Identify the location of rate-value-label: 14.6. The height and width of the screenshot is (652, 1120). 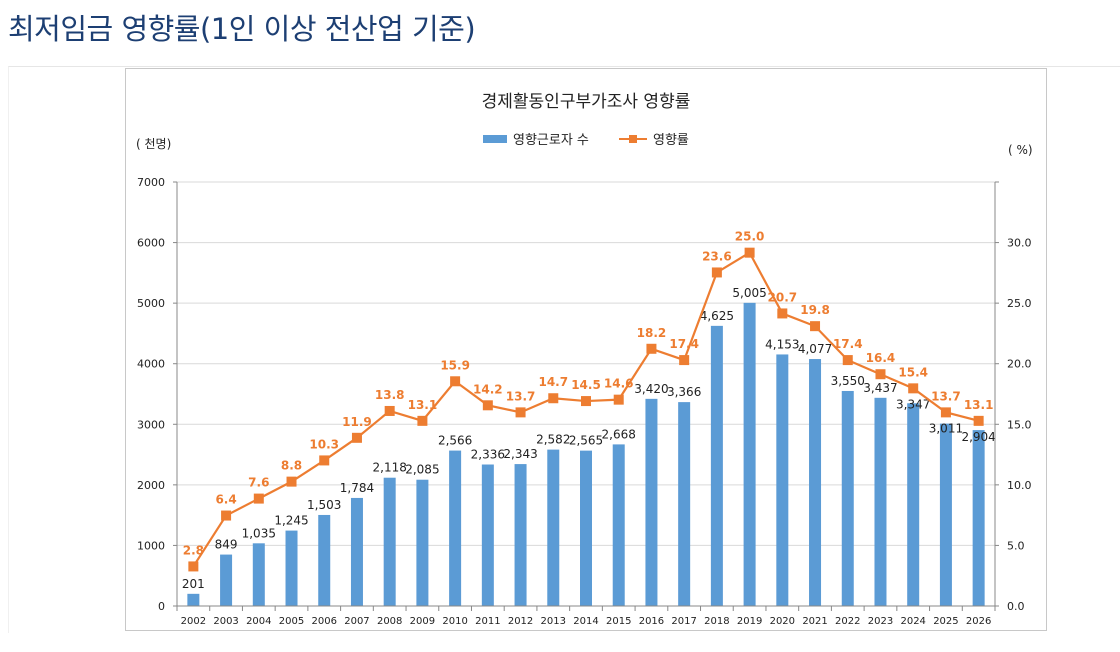
(619, 384).